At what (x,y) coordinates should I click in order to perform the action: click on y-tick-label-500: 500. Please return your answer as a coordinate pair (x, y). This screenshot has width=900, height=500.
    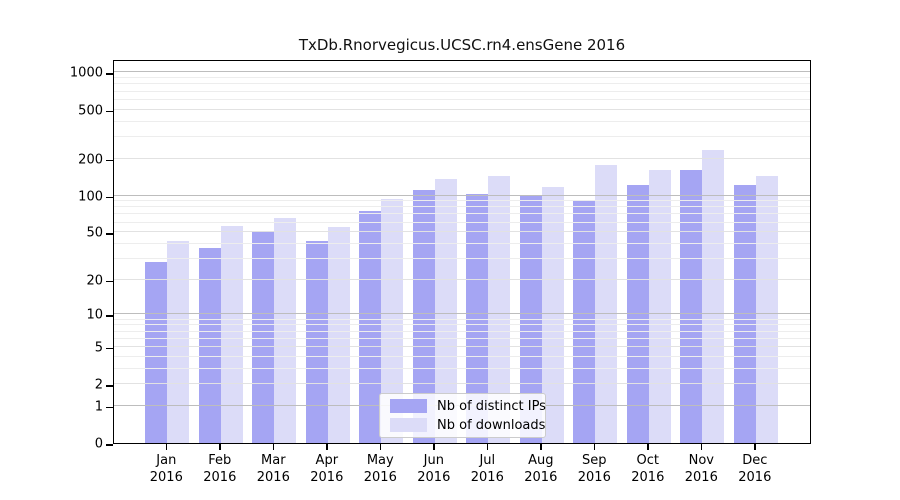
    Looking at the image, I should click on (90, 111).